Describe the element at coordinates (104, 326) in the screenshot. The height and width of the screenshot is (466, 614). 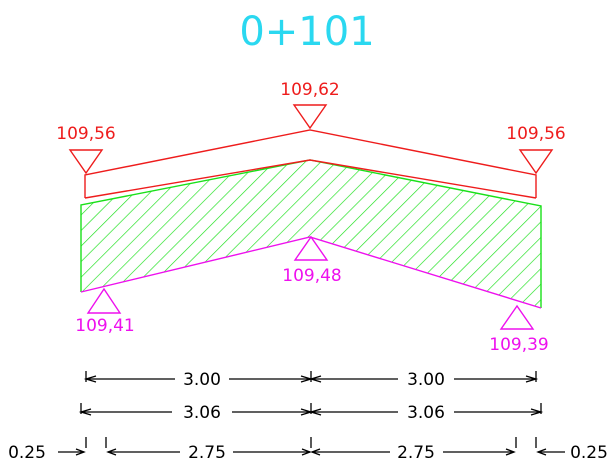
I see `subgrade-left-elevation: 109,41` at that location.